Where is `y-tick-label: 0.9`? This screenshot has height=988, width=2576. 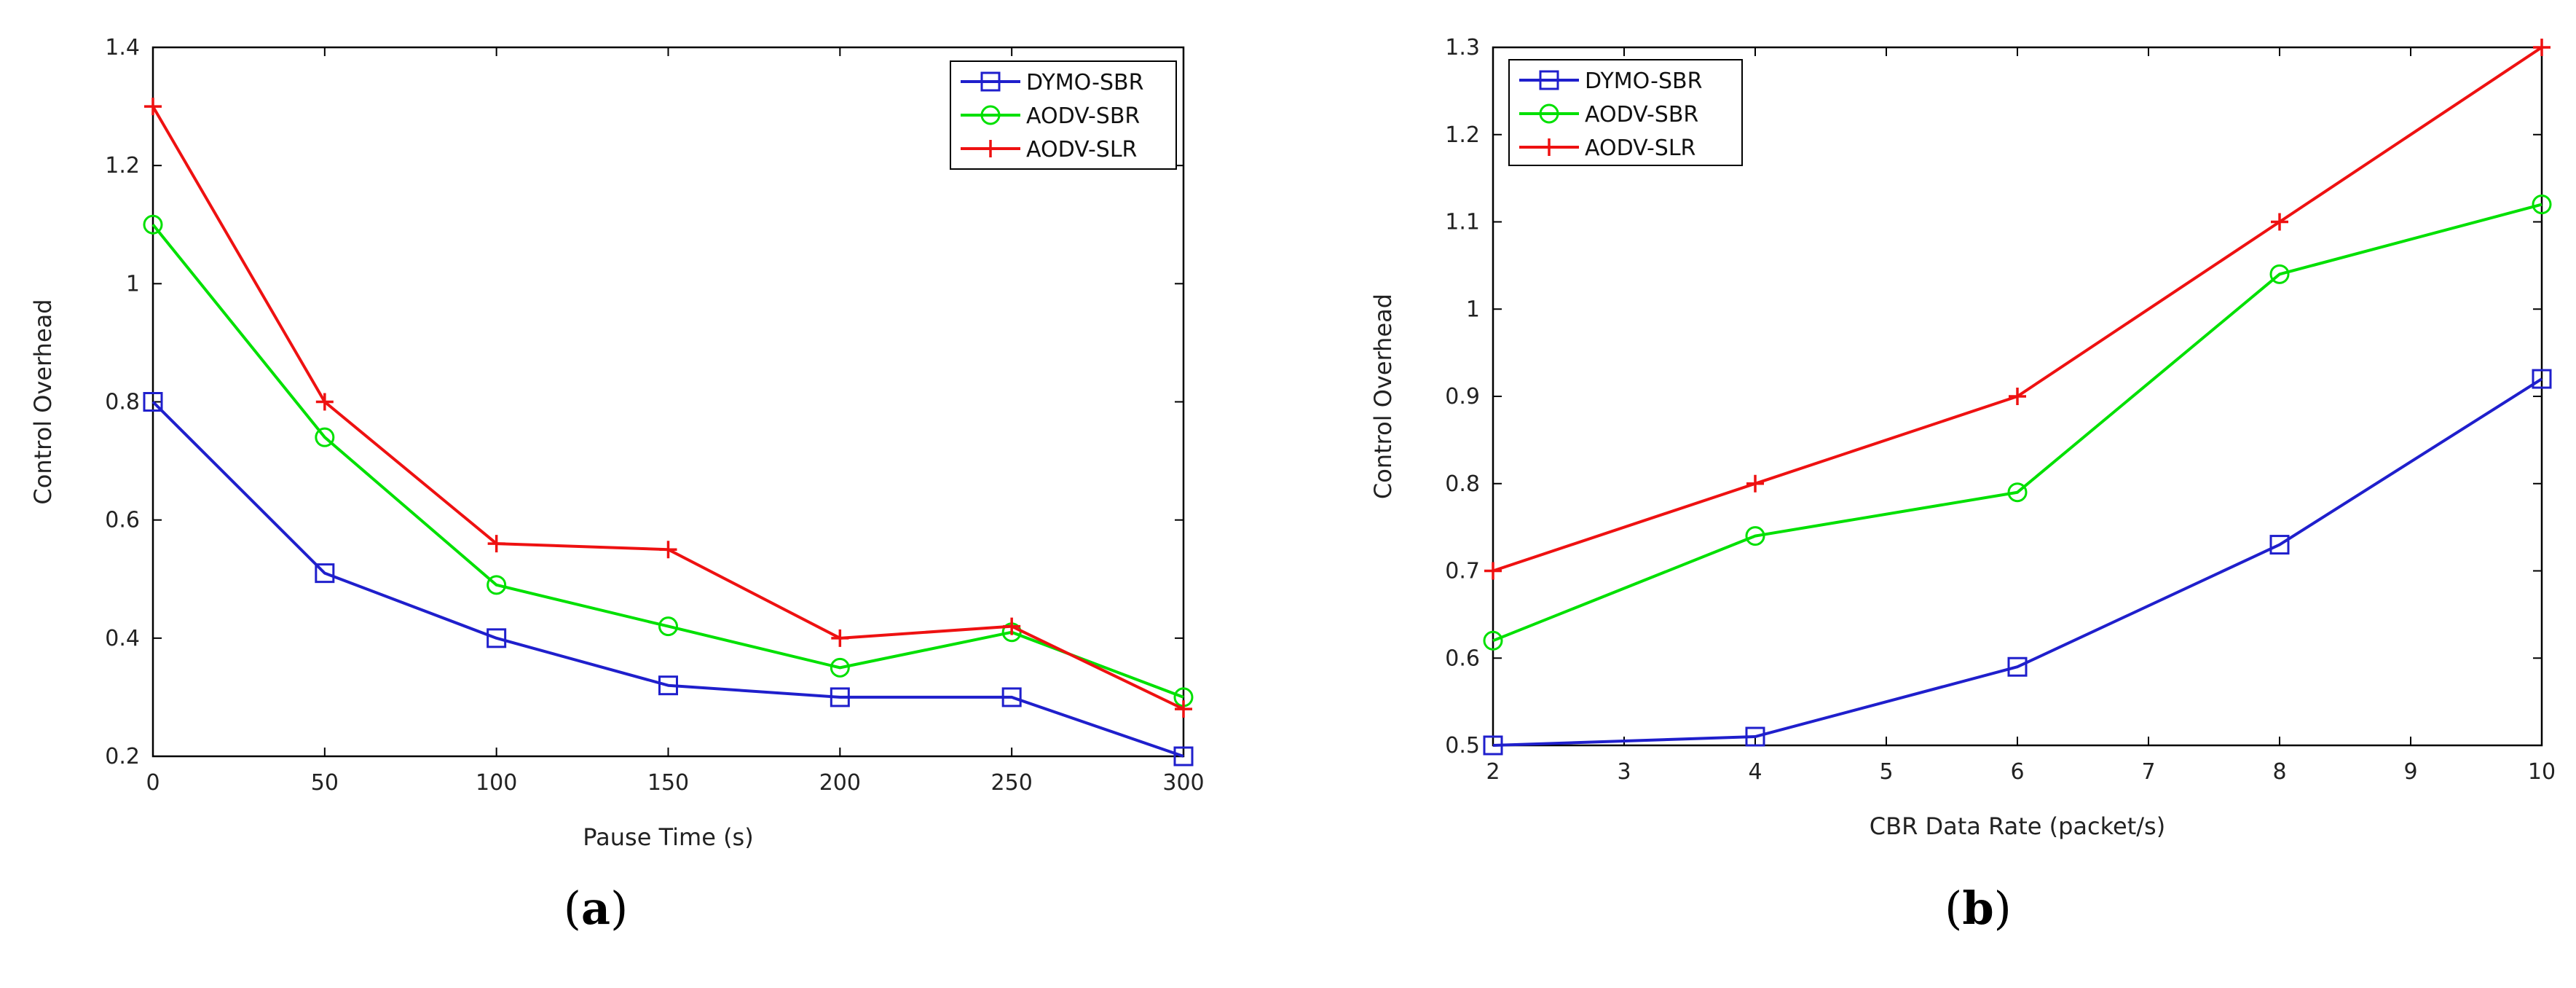
y-tick-label: 0.9 is located at coordinates (1462, 396).